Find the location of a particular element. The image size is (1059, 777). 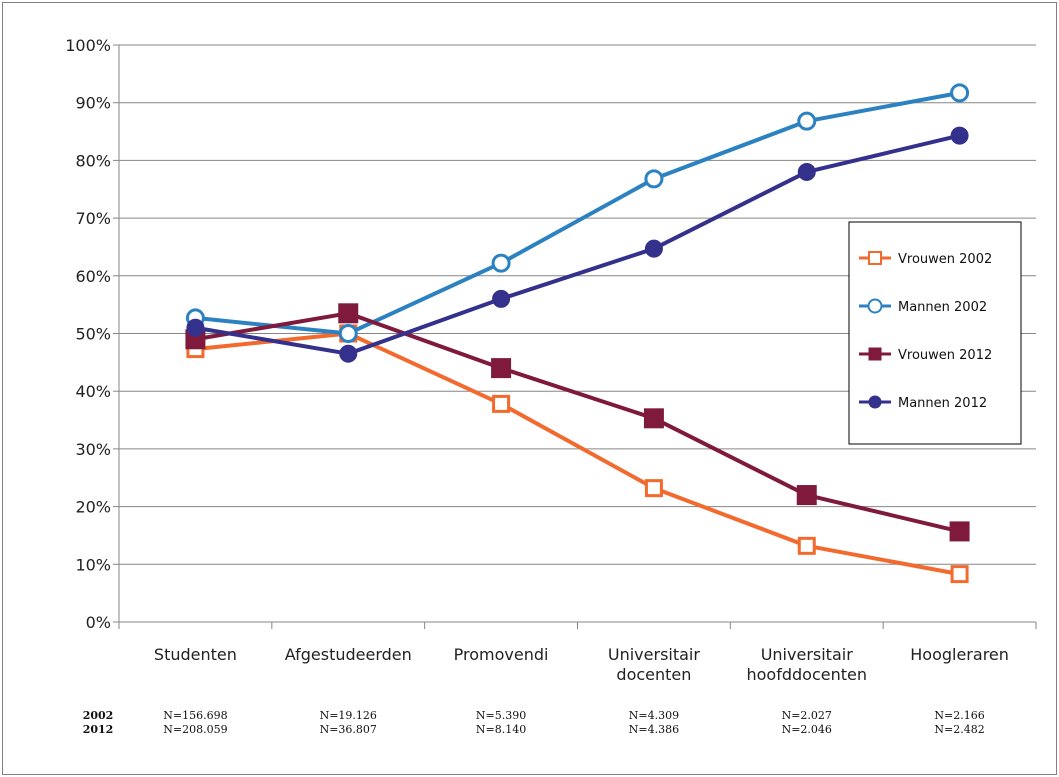

legend-item: Mannen 2012 is located at coordinates (923, 403).